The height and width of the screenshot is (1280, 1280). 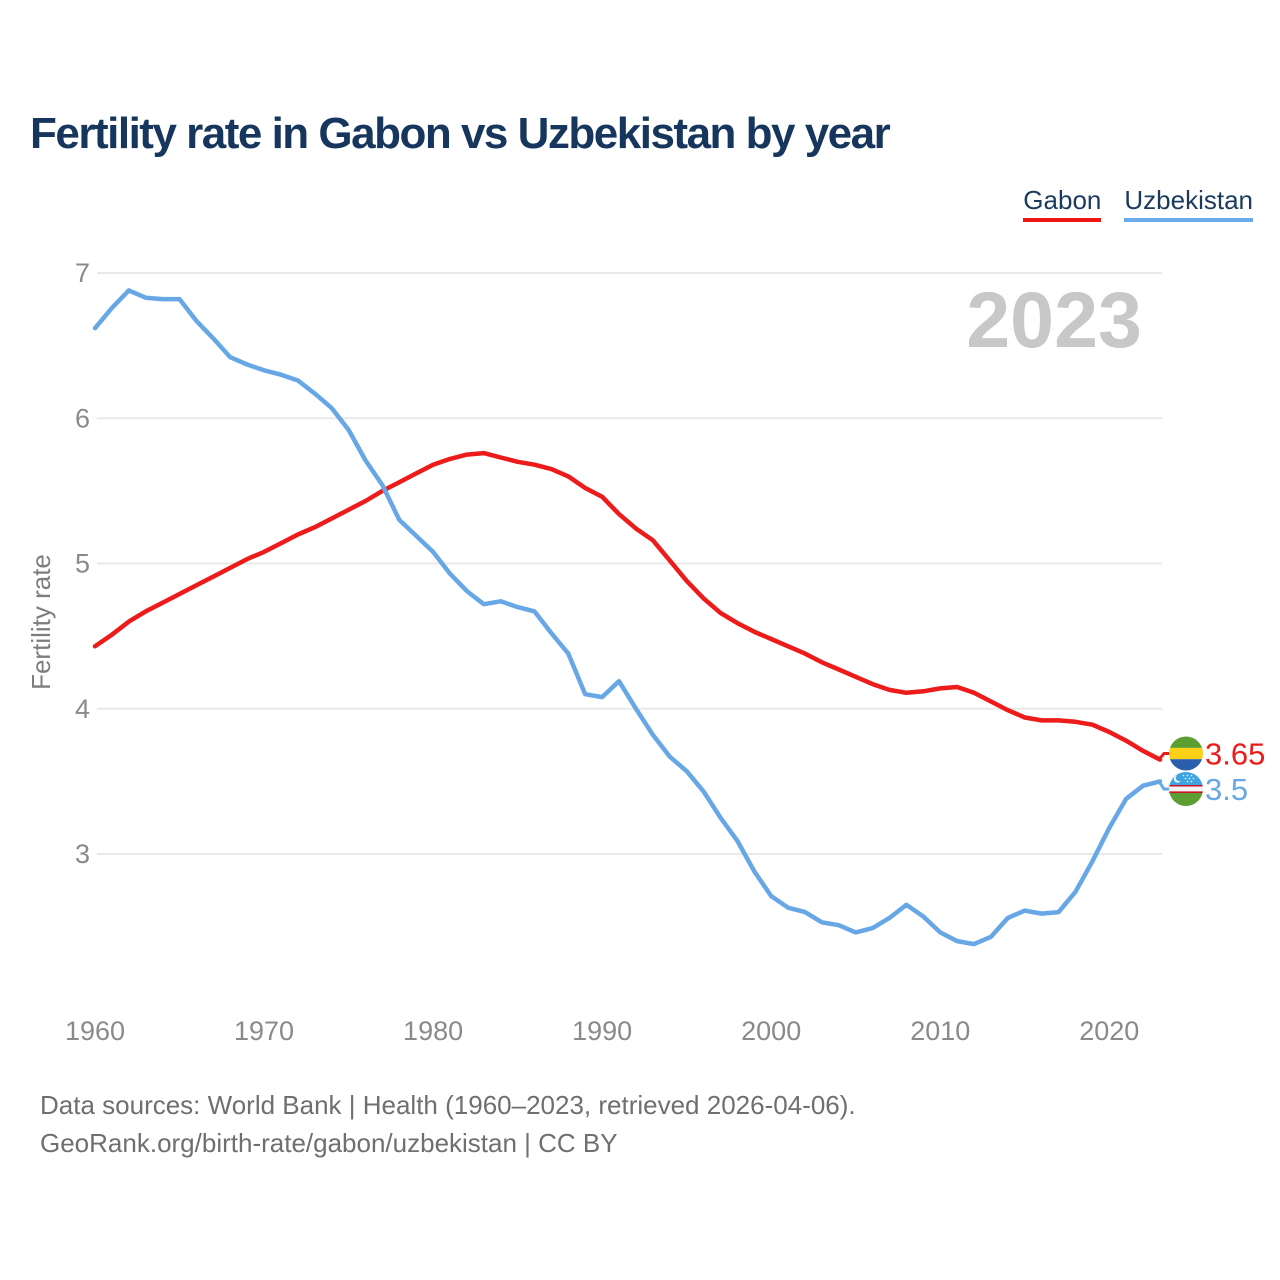 I want to click on y-axis-title: Fertility rate, so click(x=41, y=622).